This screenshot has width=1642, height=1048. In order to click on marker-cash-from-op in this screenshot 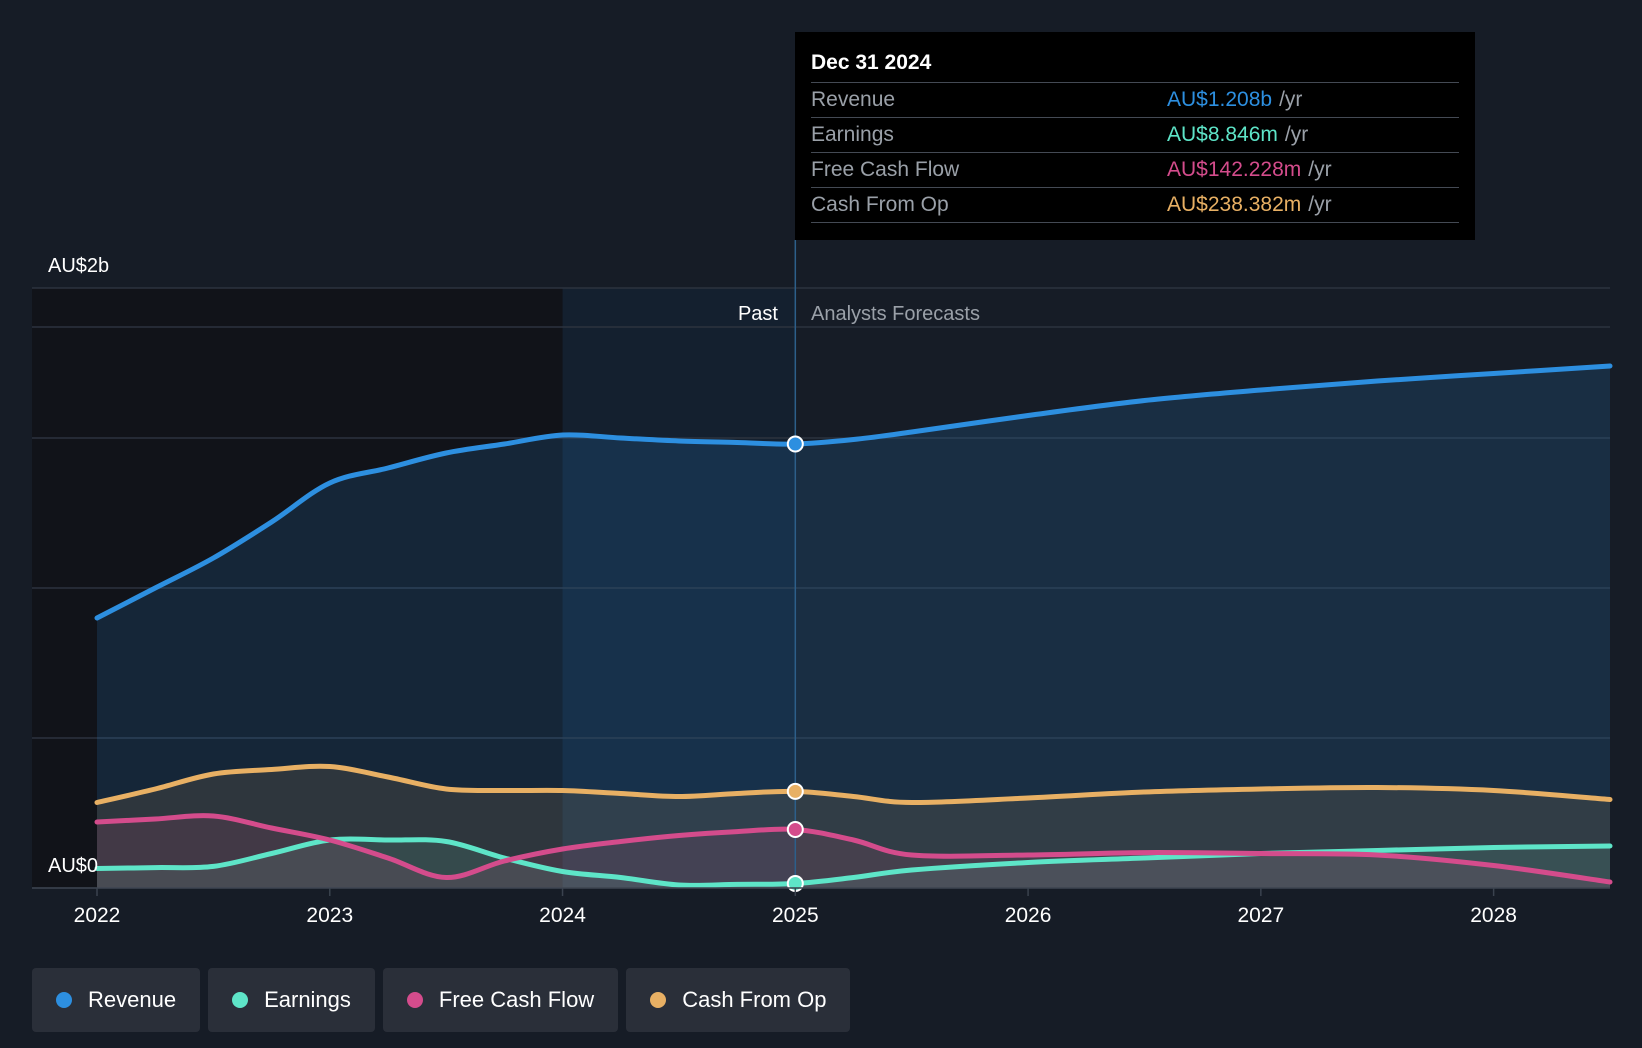, I will do `click(795, 791)`.